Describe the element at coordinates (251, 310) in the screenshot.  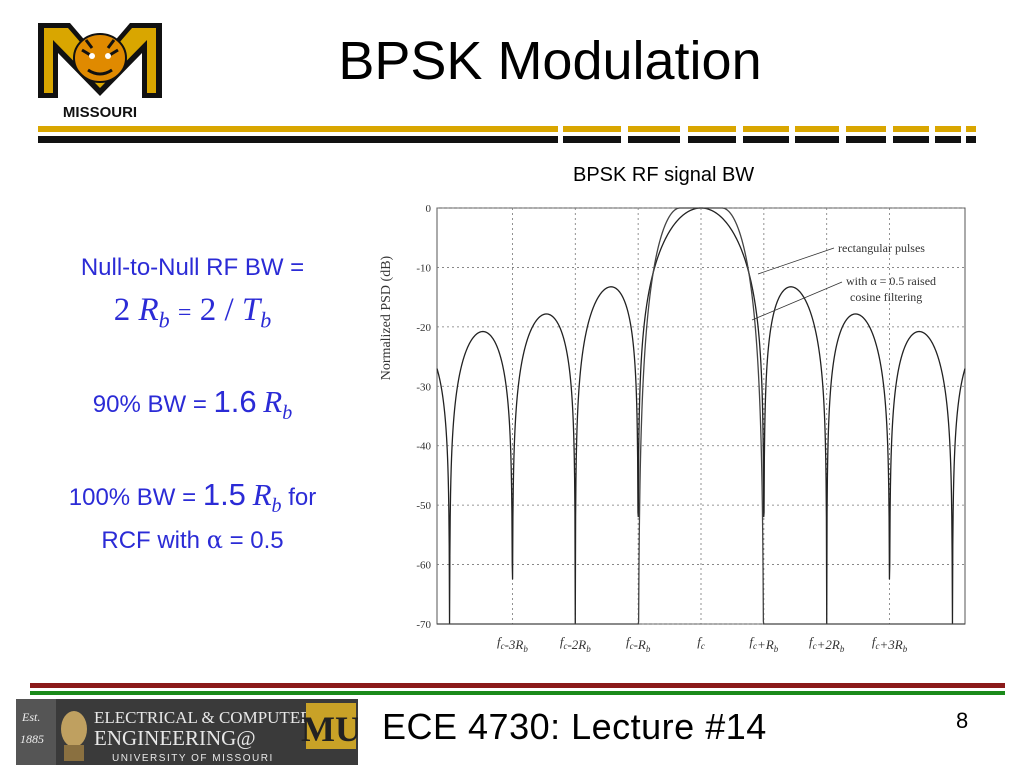
I see `nn-t: T` at that location.